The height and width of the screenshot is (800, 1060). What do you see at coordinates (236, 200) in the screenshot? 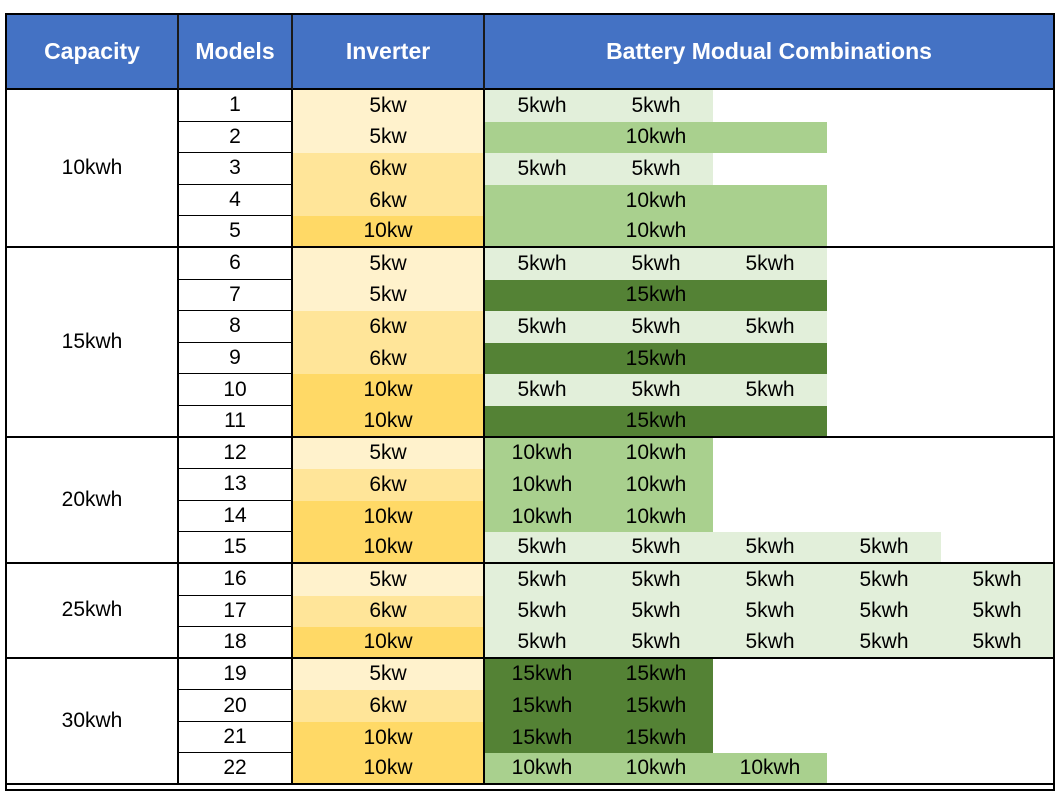
I see `model-number-cell: 4` at bounding box center [236, 200].